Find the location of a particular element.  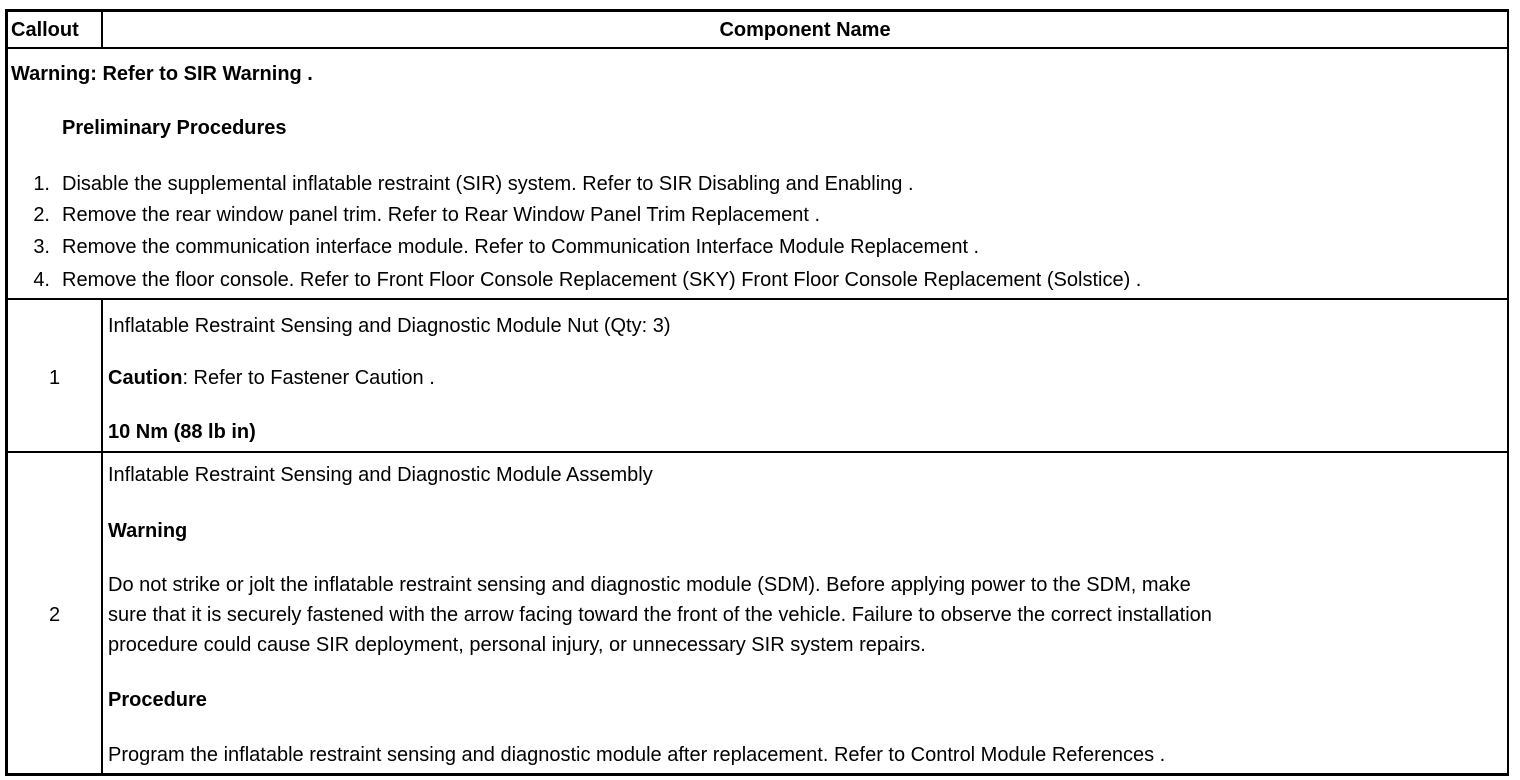

caution-label: Caution is located at coordinates (145, 378).